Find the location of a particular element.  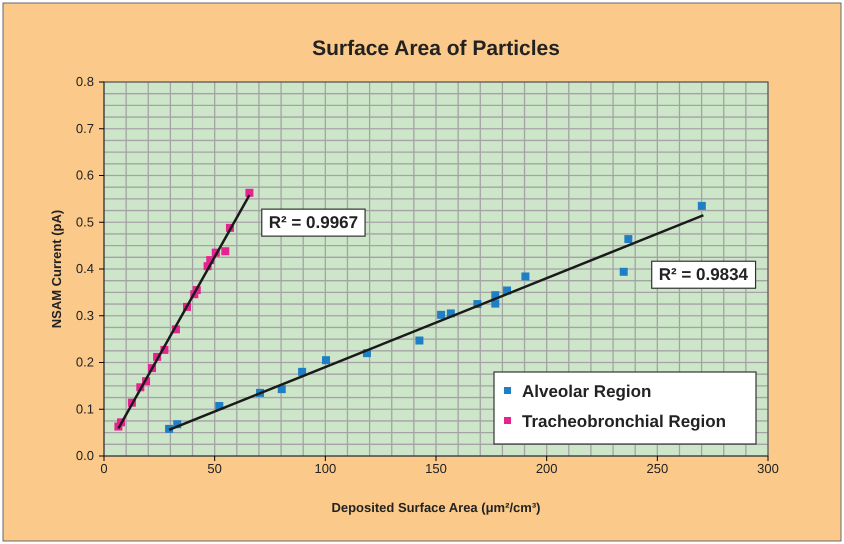

x-tick-label: 200 is located at coordinates (547, 468).